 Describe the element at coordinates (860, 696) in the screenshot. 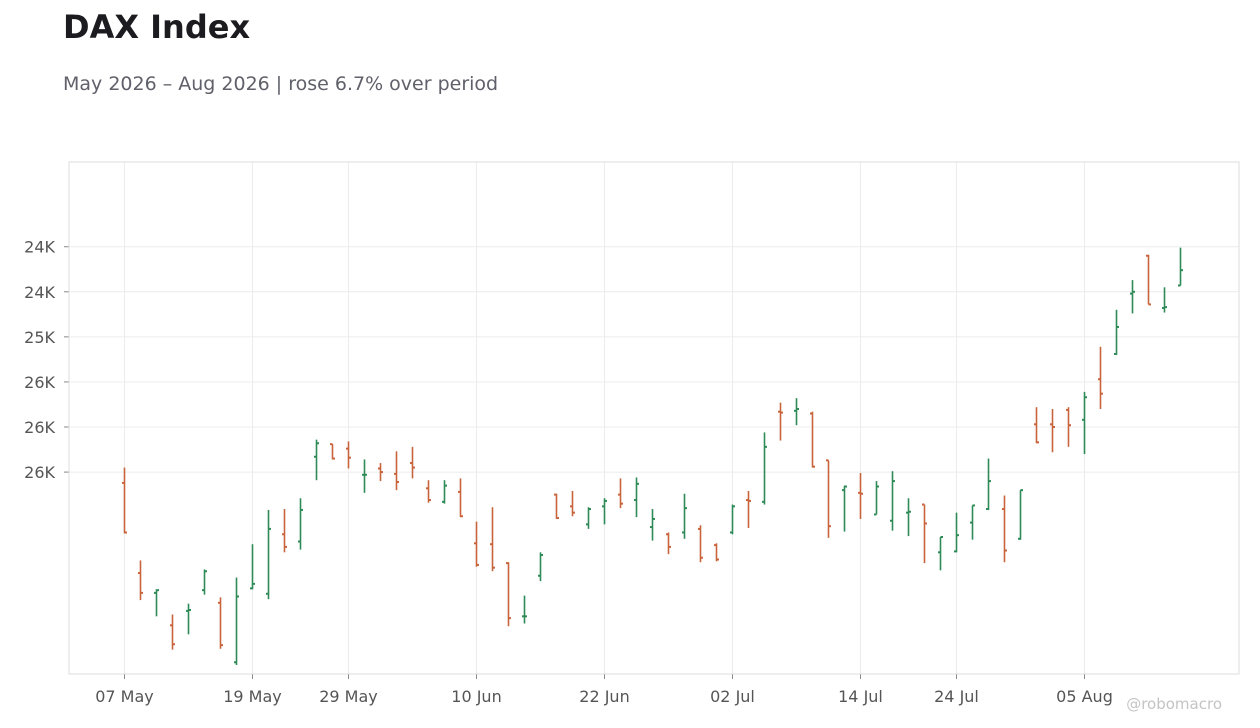

I see `x-tick-label: 14 Jul` at that location.